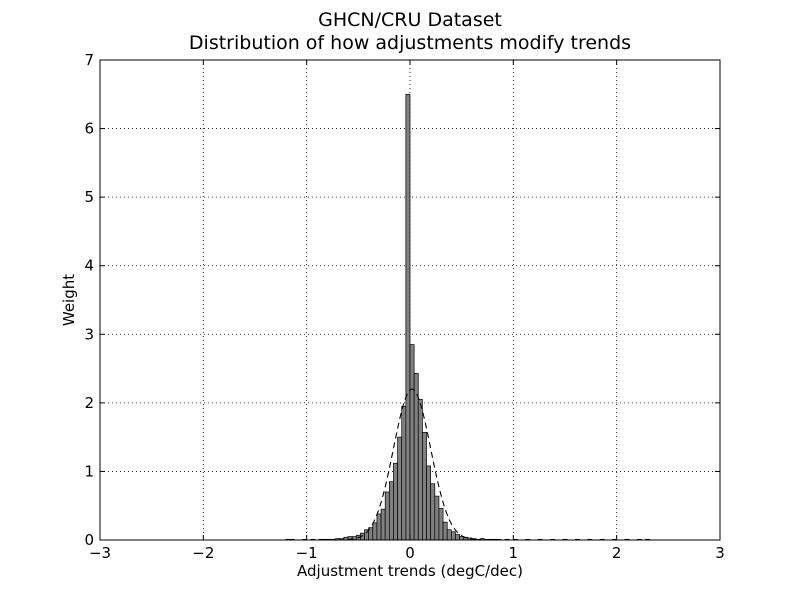  I want to click on y-tick-label: 7, so click(89, 60).